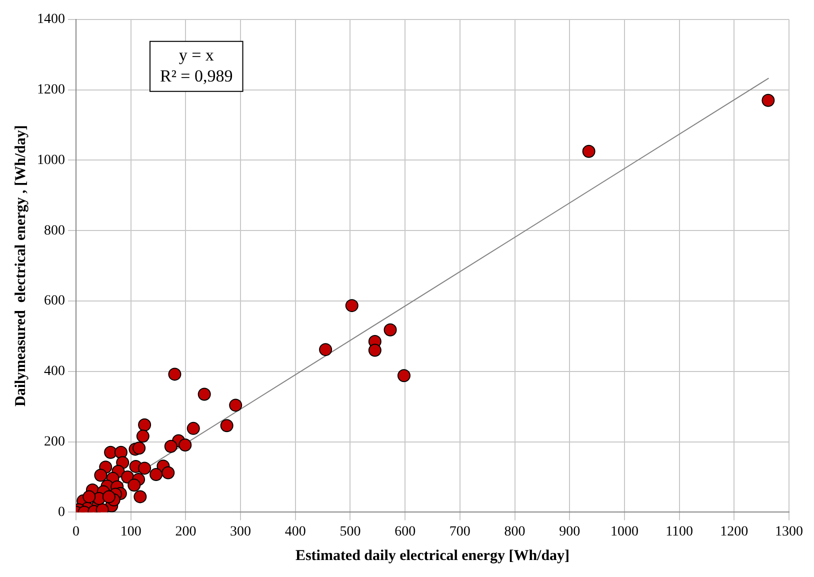  I want to click on x-tick-label: 600, so click(405, 532).